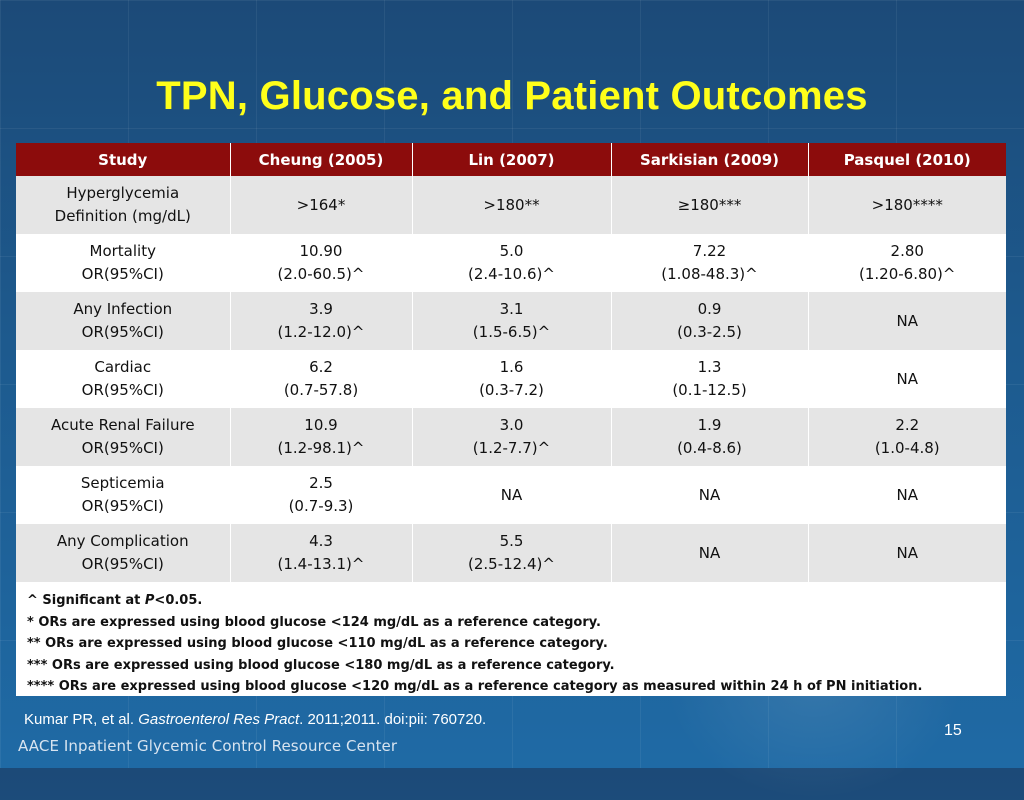 The width and height of the screenshot is (1024, 800). I want to click on cell-value: 2.5, so click(321, 483).